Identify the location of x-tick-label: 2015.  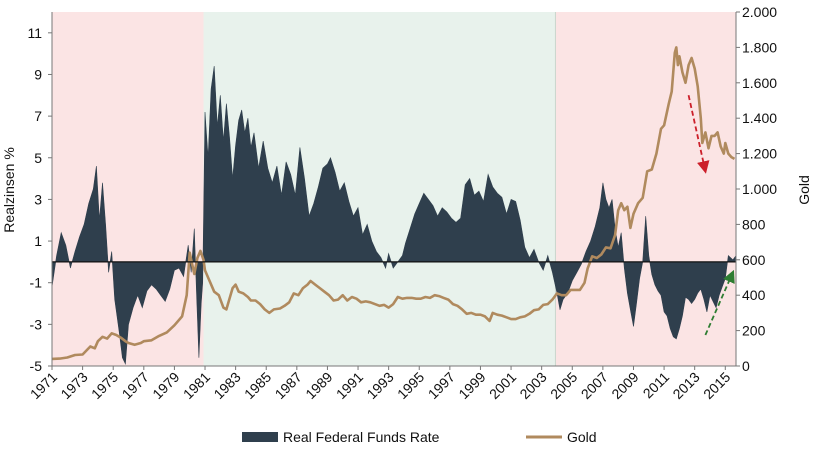
(716, 385).